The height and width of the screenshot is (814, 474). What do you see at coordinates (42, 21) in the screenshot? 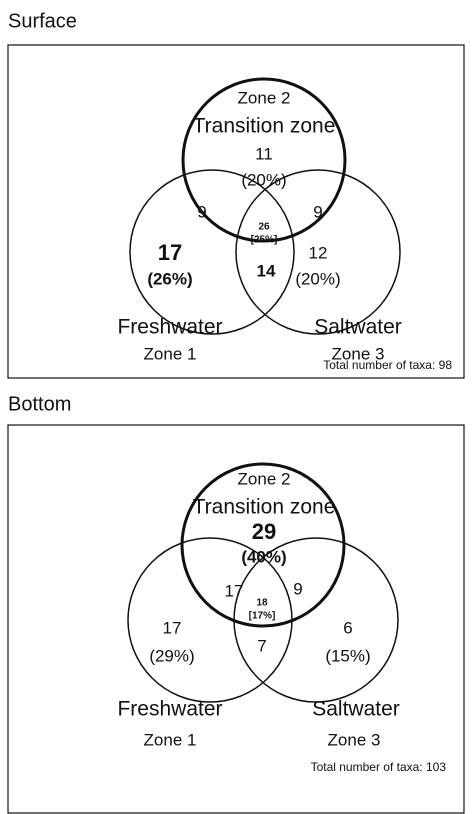
I see `panel-title: Surface` at bounding box center [42, 21].